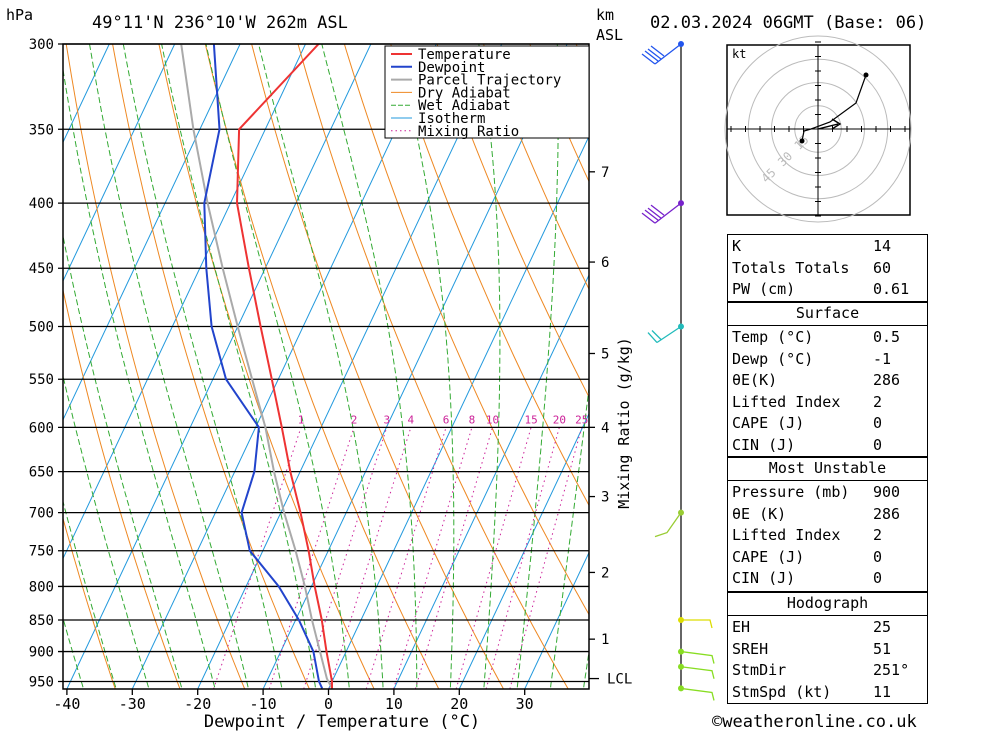 Image resolution: width=1000 pixels, height=733 pixels. Describe the element at coordinates (41, 587) in the screenshot. I see `pressure-tick-label: 800` at that location.